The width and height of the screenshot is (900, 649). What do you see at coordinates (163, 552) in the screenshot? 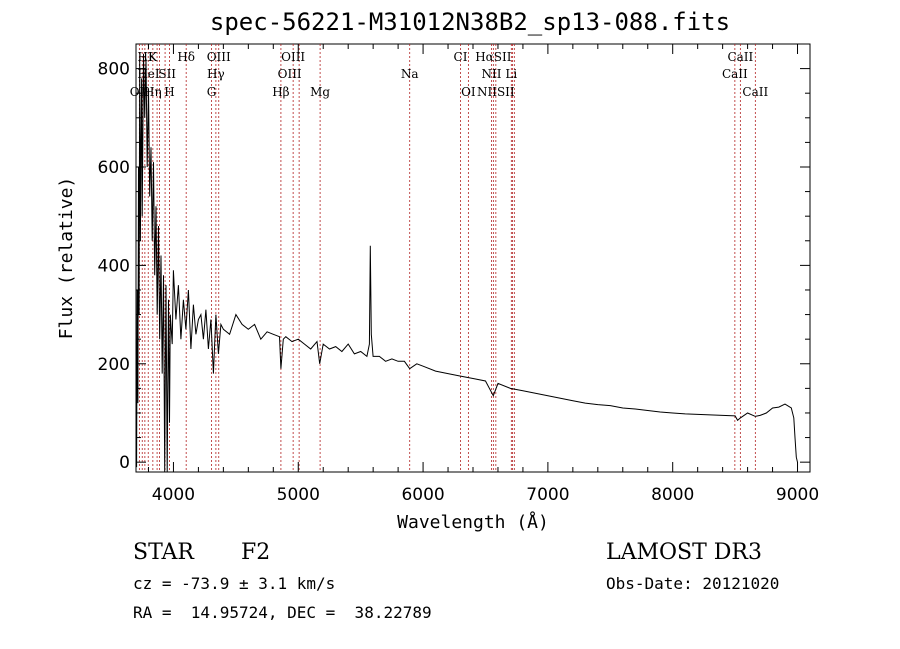
I see `object-class: STAR` at bounding box center [163, 552].